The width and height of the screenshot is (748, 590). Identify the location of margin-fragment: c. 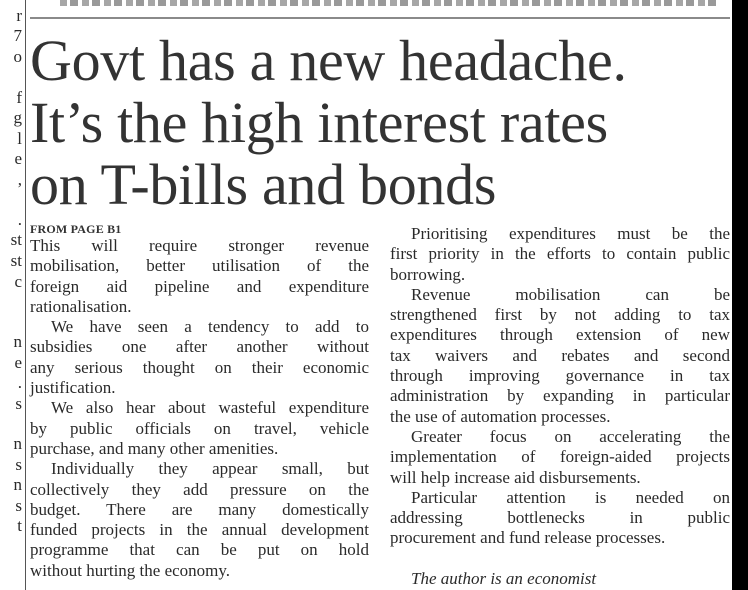
(18, 281).